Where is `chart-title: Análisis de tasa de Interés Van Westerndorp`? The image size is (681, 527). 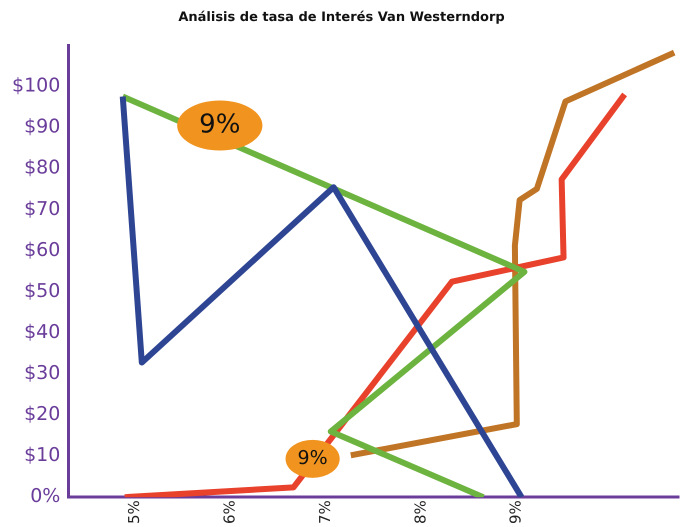 chart-title: Análisis de tasa de Interés Van Westerndorp is located at coordinates (341, 18).